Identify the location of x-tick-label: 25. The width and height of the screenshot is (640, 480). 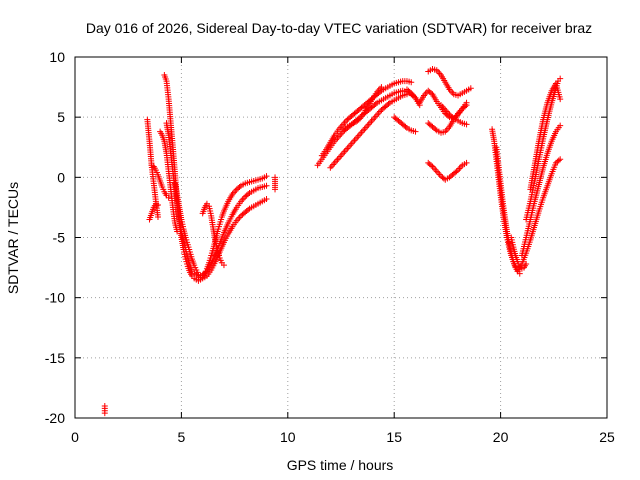
(607, 437).